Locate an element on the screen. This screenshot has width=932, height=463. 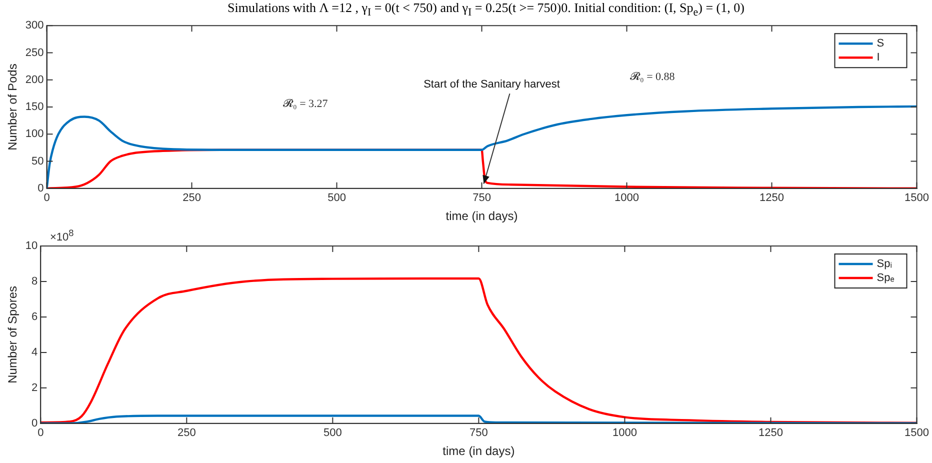
legend-label: Spₑ is located at coordinates (885, 278).